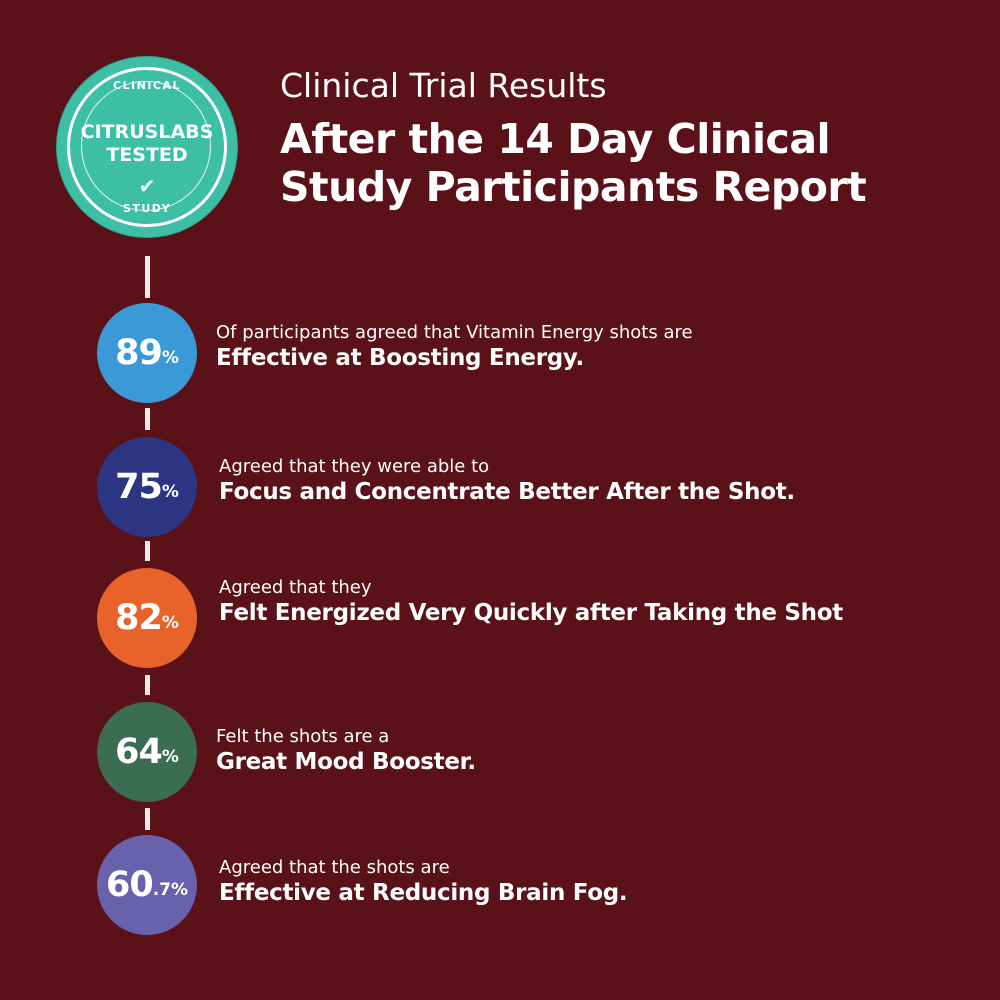 The height and width of the screenshot is (1000, 1000). Describe the element at coordinates (147, 208) in the screenshot. I see `badge-bottom-text: STUDY` at that location.